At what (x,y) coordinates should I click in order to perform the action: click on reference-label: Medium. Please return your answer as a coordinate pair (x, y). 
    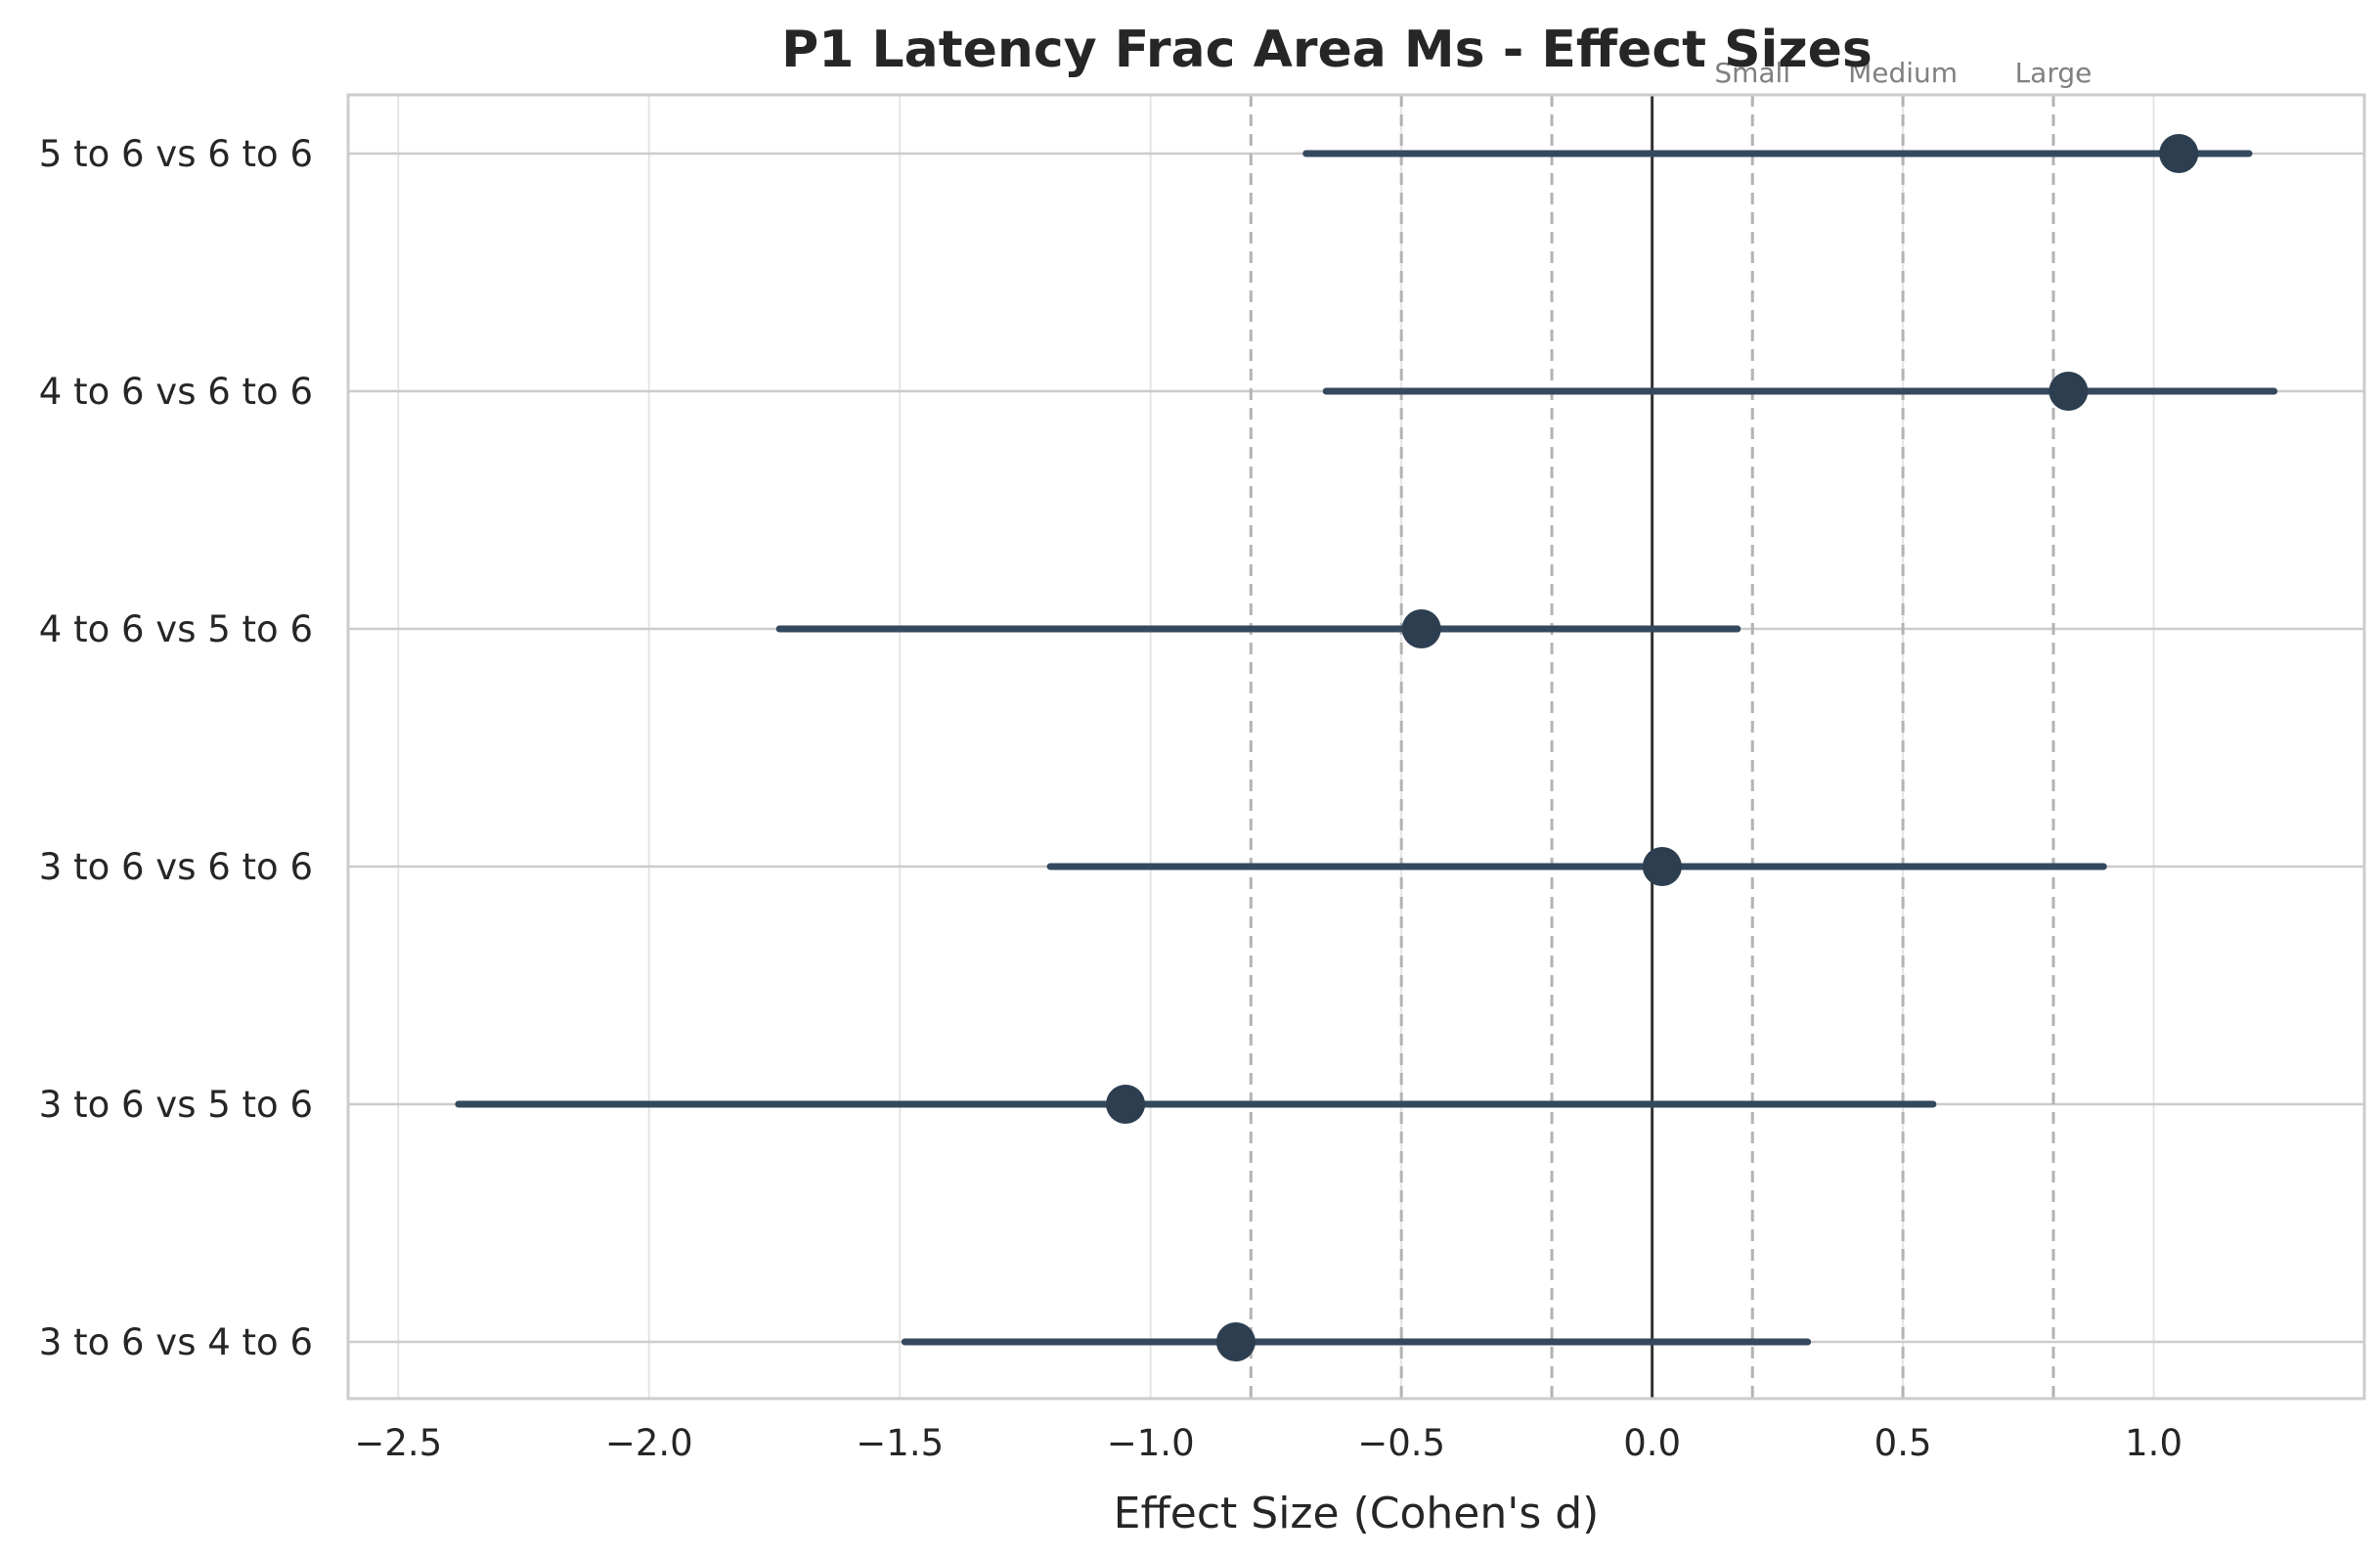
    Looking at the image, I should click on (1903, 73).